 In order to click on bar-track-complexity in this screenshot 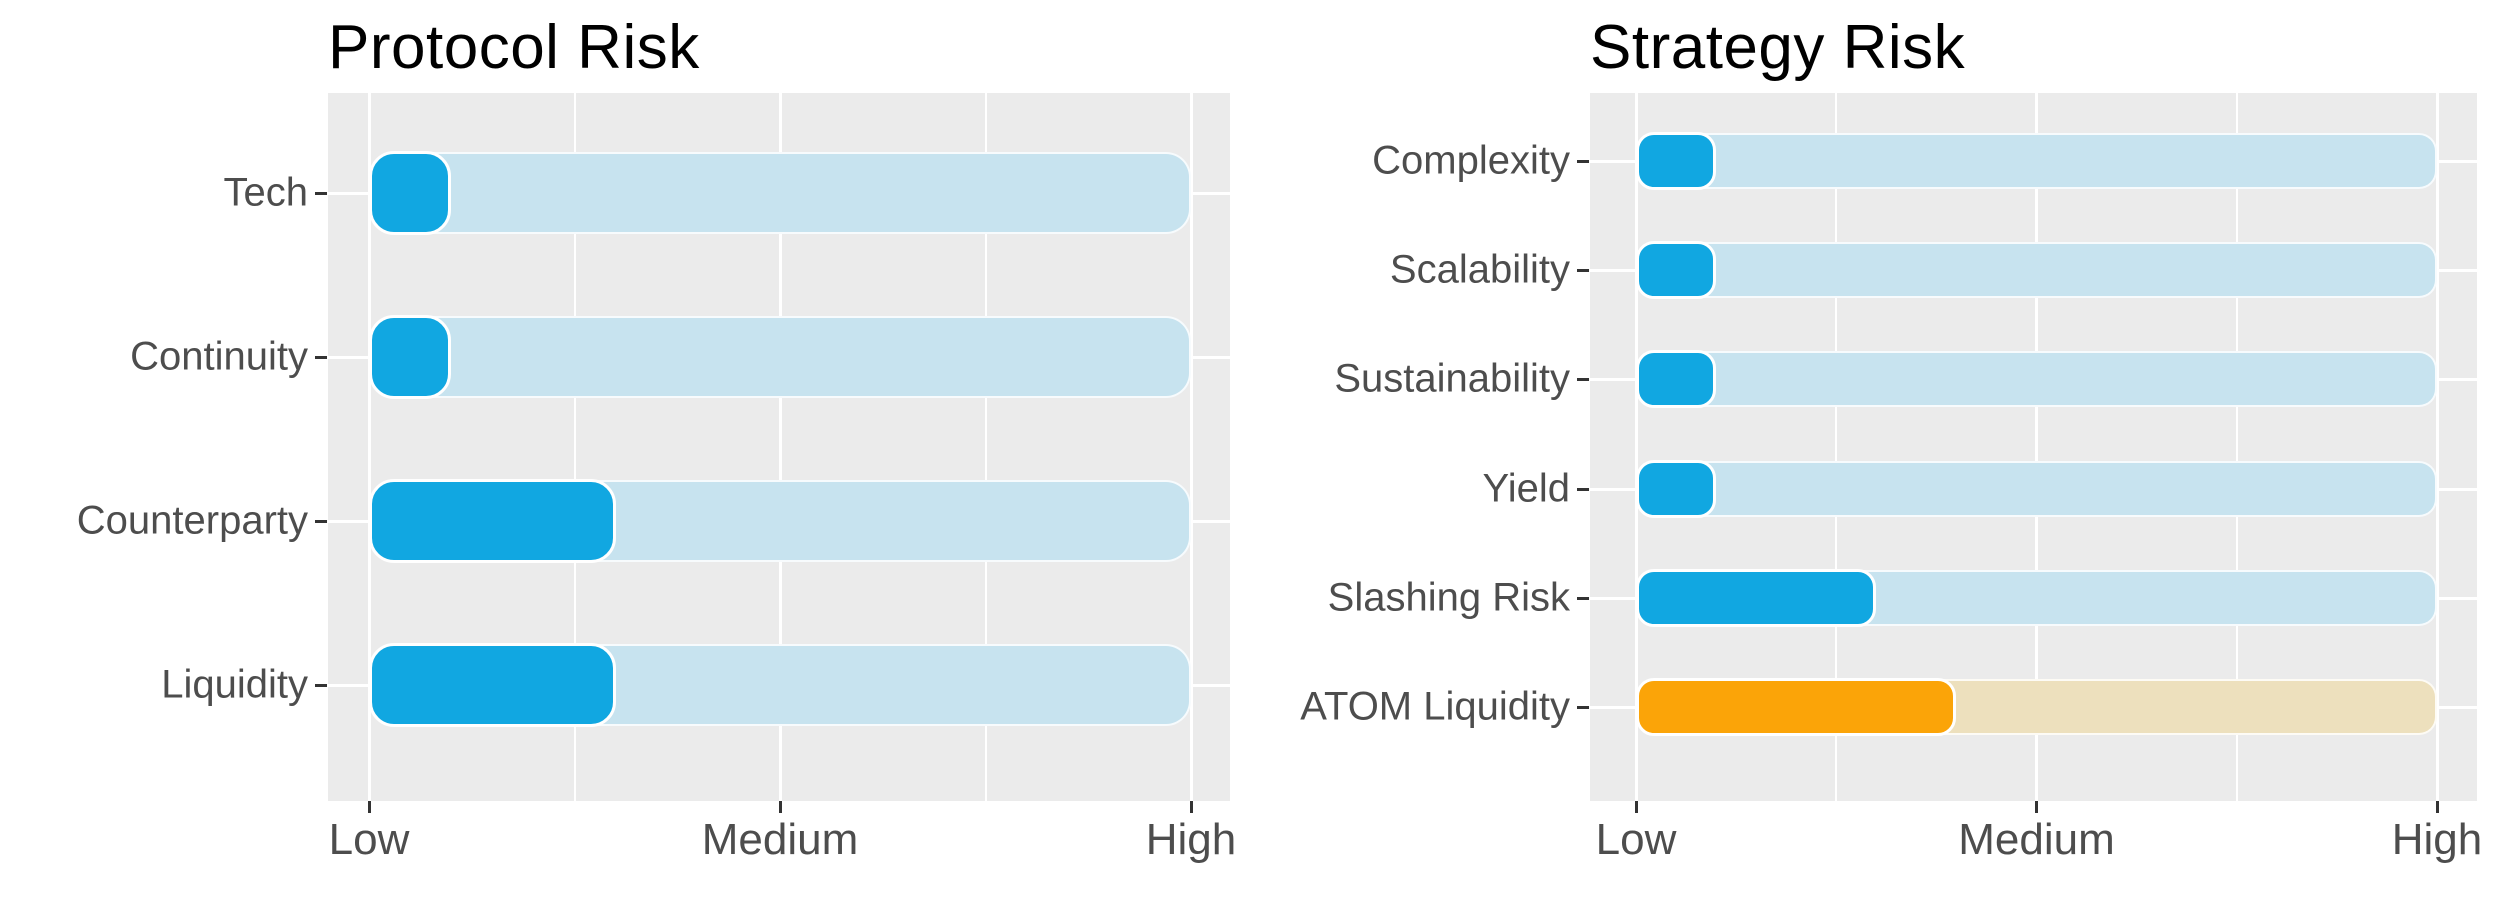, I will do `click(2036, 161)`.